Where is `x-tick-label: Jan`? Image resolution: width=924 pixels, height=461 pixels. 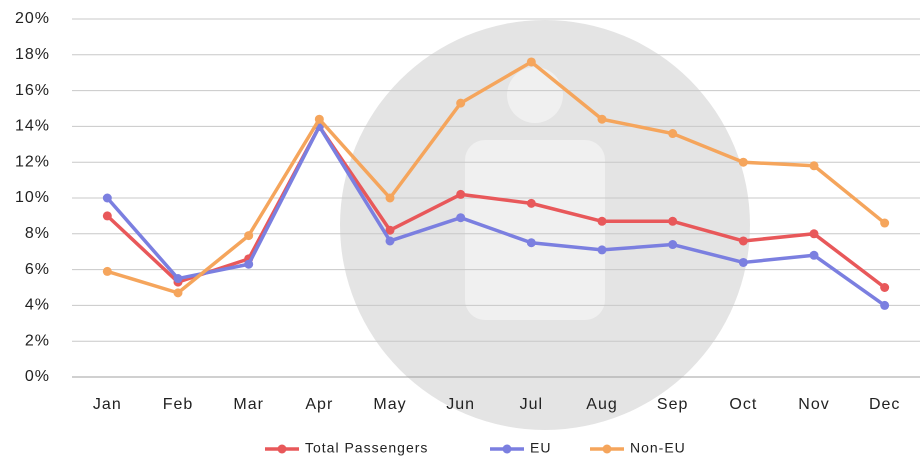 x-tick-label: Jan is located at coordinates (107, 404).